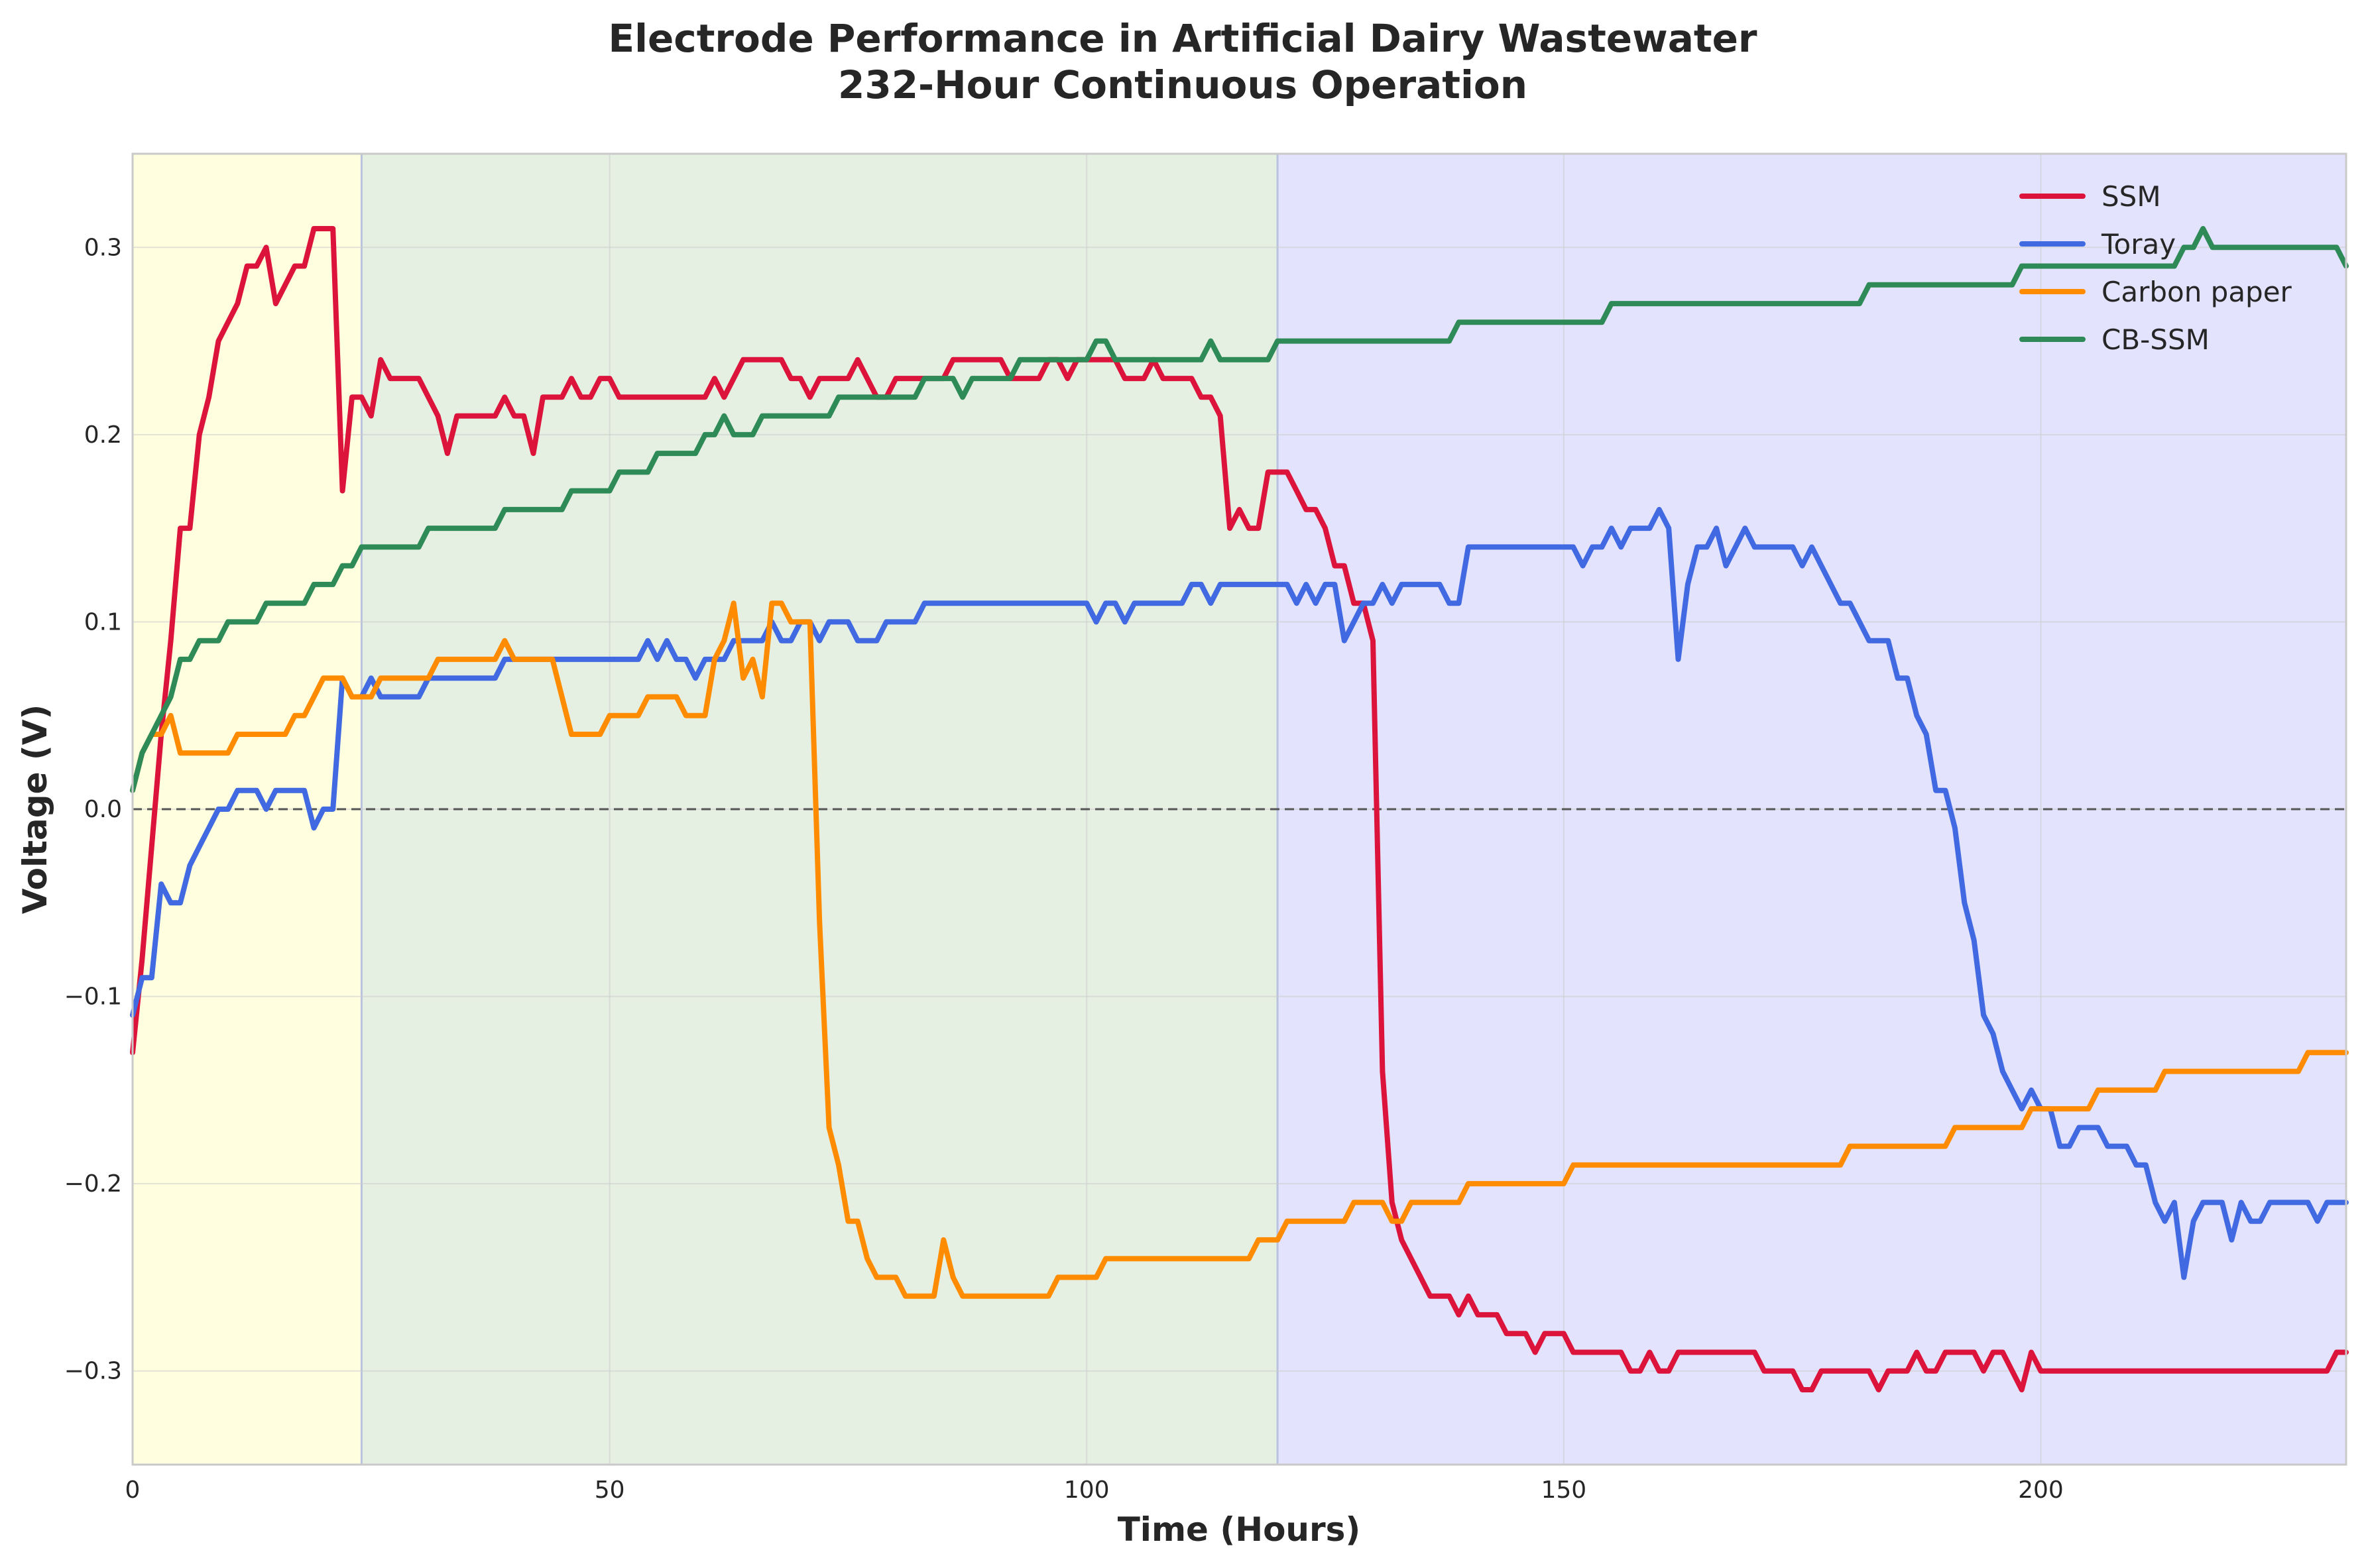 This screenshot has height=1568, width=2366. I want to click on y-axis-label: Voltage (V), so click(35, 809).